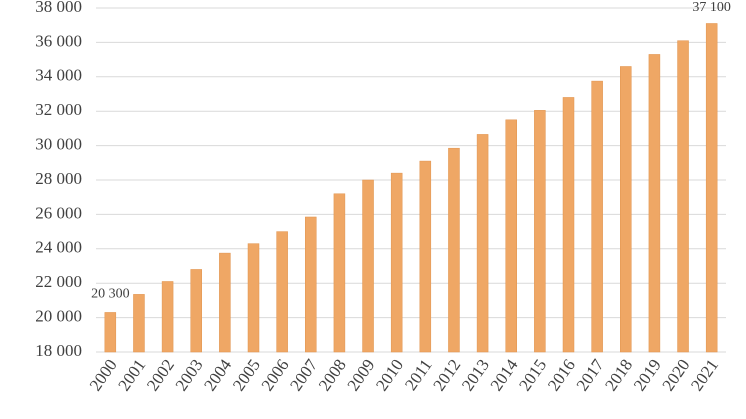  Describe the element at coordinates (217, 374) in the screenshot. I see `x-tick-label: 2004` at that location.